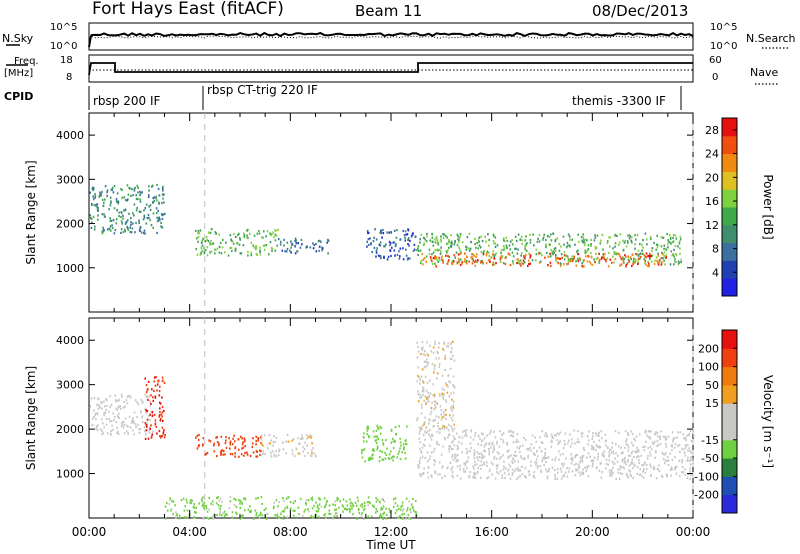  I want to click on y-tick-label: 4000, so click(70, 340).